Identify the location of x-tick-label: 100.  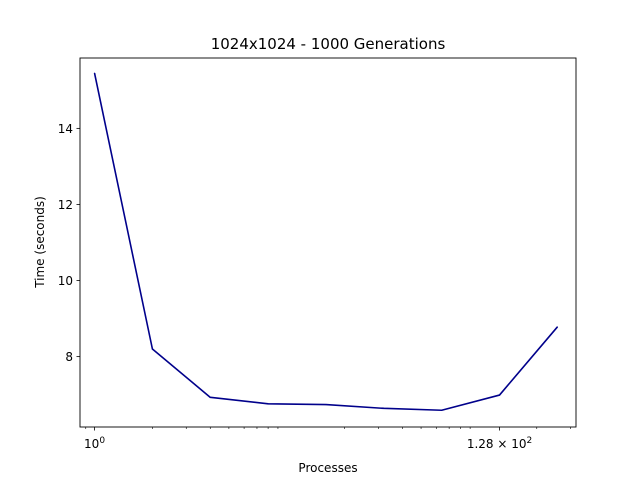
(94, 443).